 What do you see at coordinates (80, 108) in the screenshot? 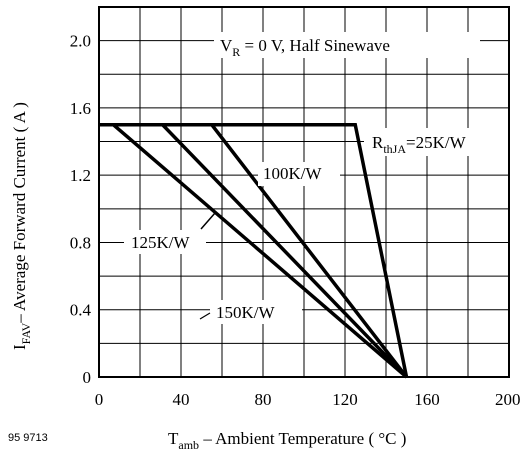
I see `y-tick-label: 1.6` at bounding box center [80, 108].